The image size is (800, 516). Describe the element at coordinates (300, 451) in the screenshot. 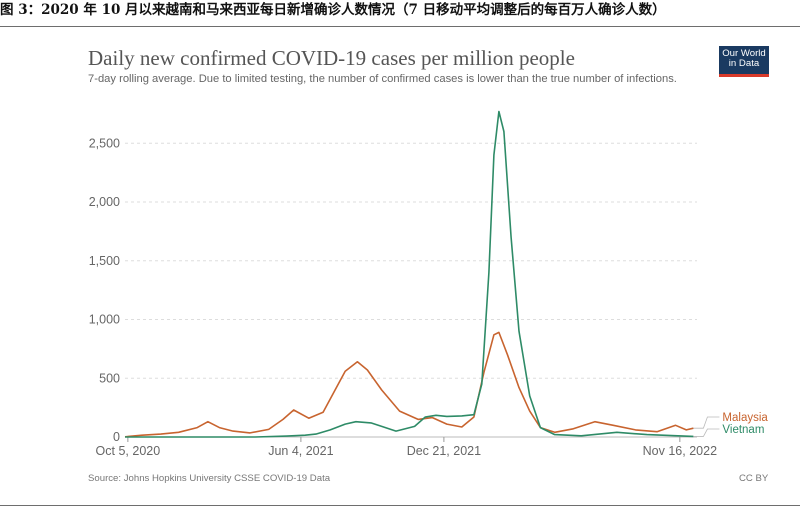

I see `x-tick-label: Jun 4, 2021` at that location.